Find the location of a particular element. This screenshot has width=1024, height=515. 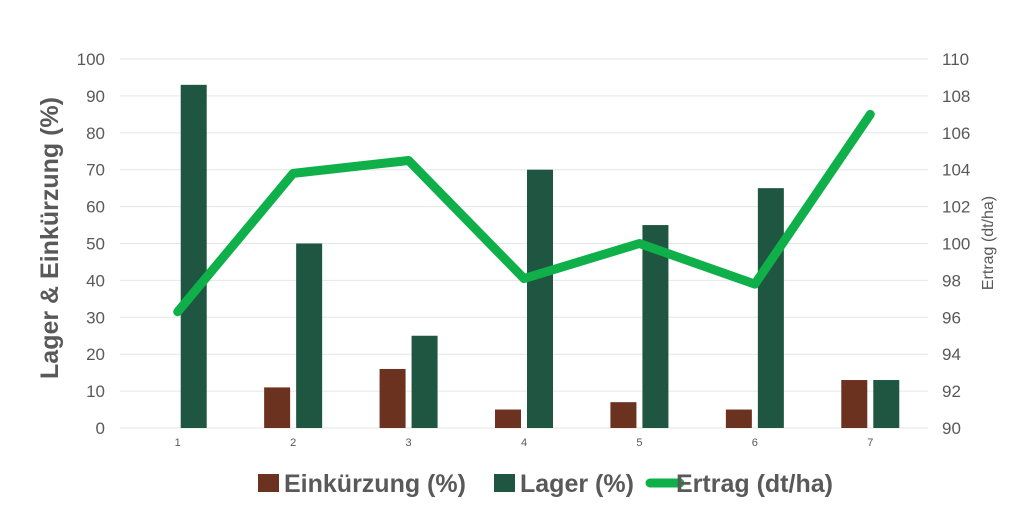

x-tick-label: 7 is located at coordinates (870, 443).